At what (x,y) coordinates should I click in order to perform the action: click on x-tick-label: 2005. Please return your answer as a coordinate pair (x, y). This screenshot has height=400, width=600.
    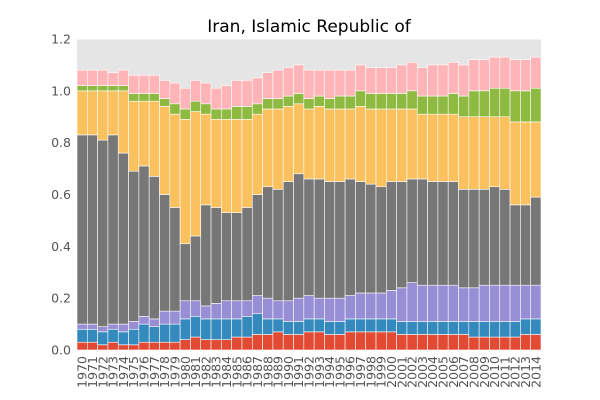
    Looking at the image, I should click on (443, 372).